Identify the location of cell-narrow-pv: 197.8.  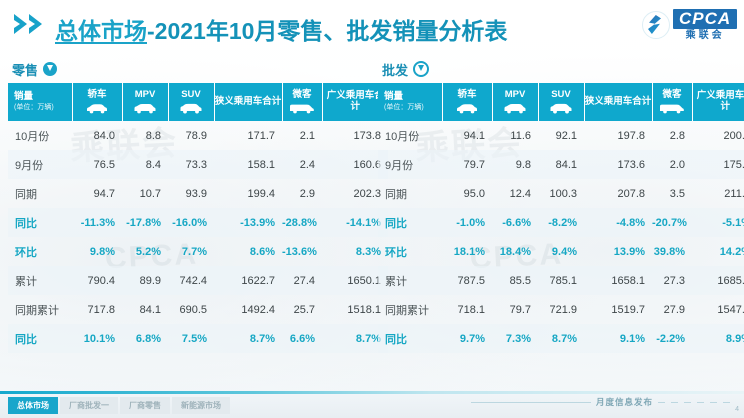
(631, 135).